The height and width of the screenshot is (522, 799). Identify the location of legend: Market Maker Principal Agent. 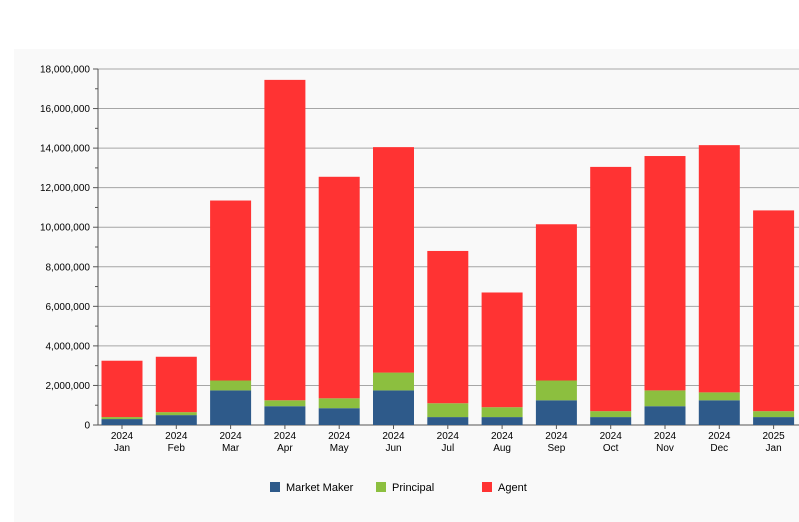
(398, 488).